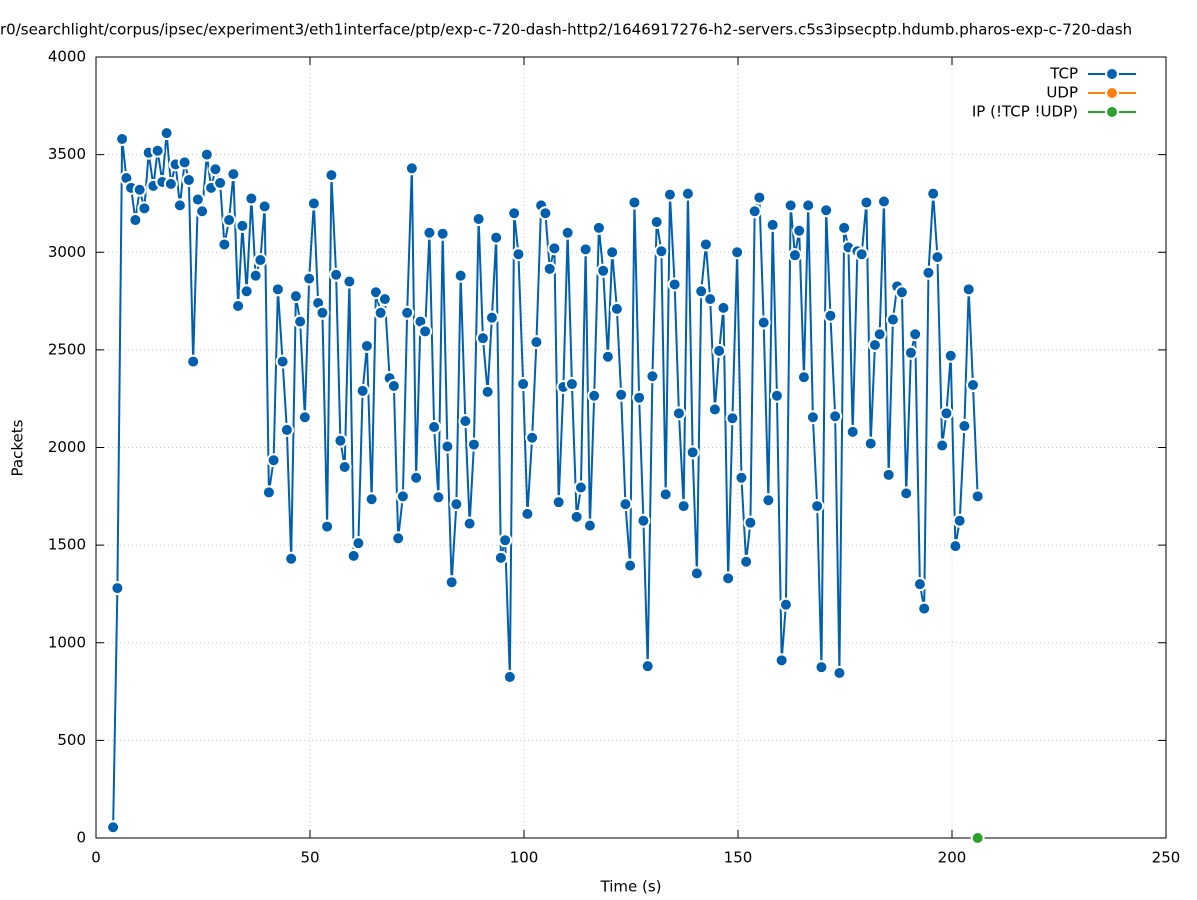  Describe the element at coordinates (67, 57) in the screenshot. I see `y-tick-label: 4000` at that location.